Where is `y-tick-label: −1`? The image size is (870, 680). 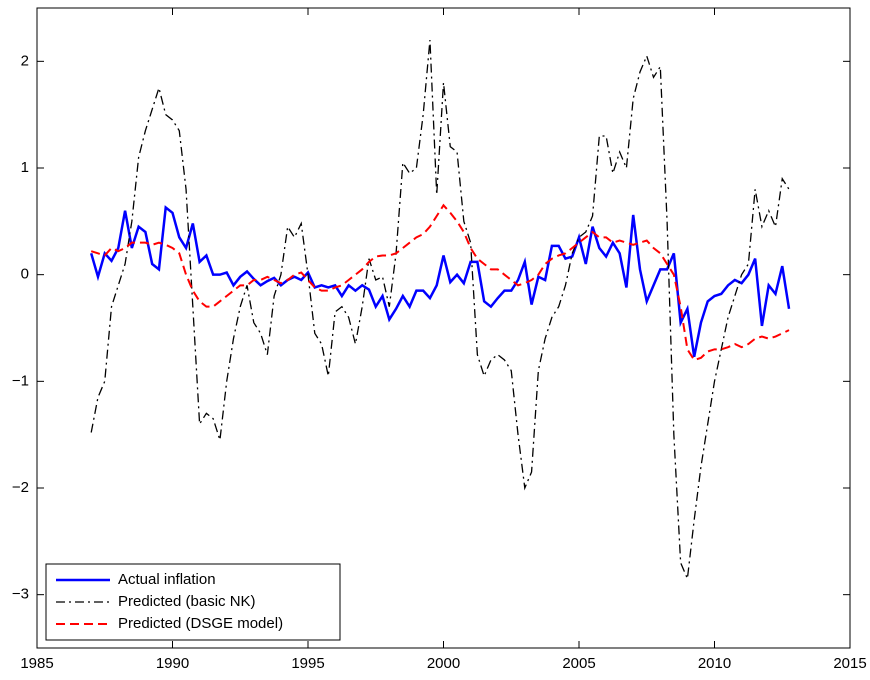 y-tick-label: −1 is located at coordinates (20, 380).